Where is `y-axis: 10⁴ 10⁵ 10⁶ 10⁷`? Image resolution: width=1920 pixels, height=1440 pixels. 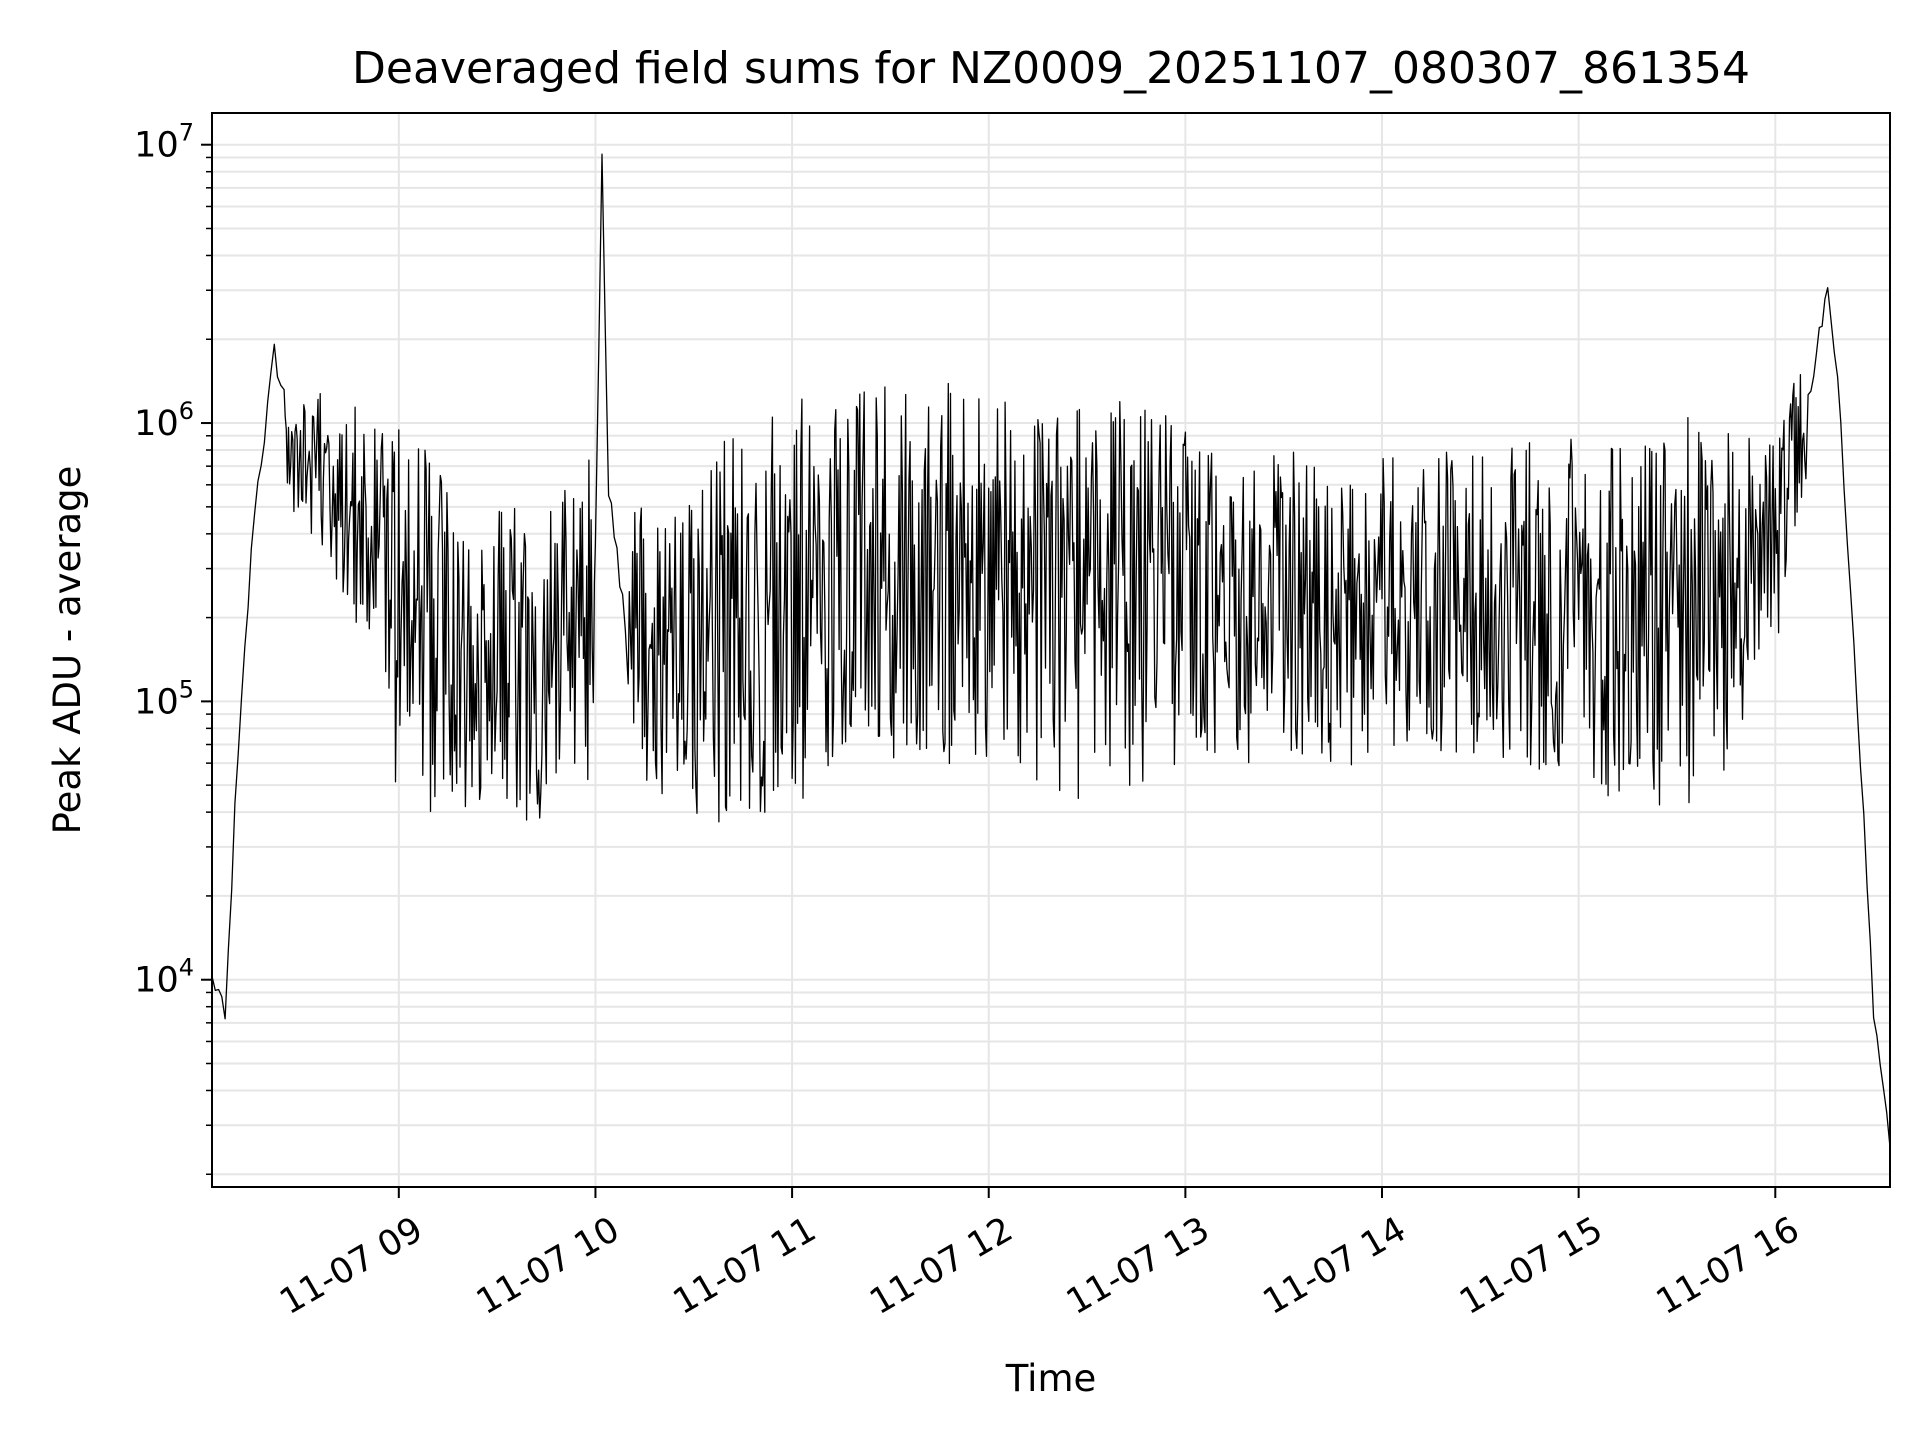
y-axis: 10⁴ 10⁵ 10⁶ 10⁷ is located at coordinates (173, 647).